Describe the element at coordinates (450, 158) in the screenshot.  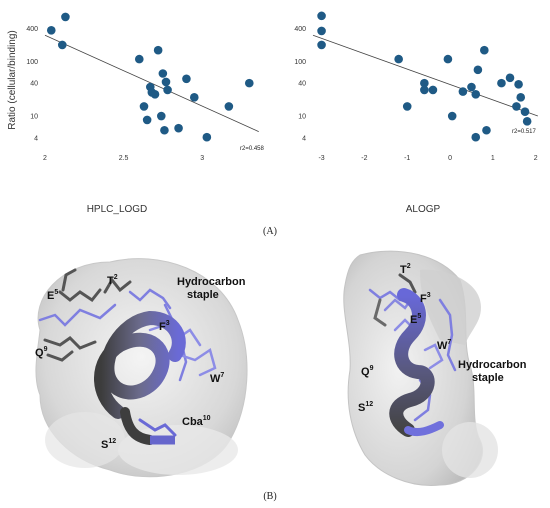
I see `x-tick-label: 0` at that location.